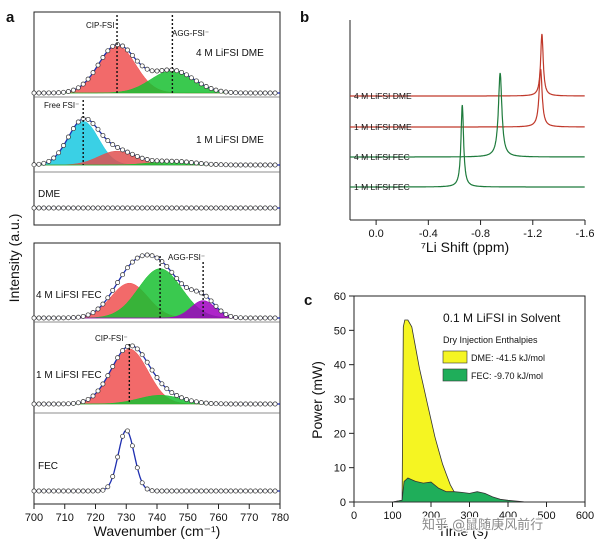 The width and height of the screenshot is (600, 547). What do you see at coordinates (157, 460) in the screenshot?
I see `fit-envelope-line` at bounding box center [157, 460].